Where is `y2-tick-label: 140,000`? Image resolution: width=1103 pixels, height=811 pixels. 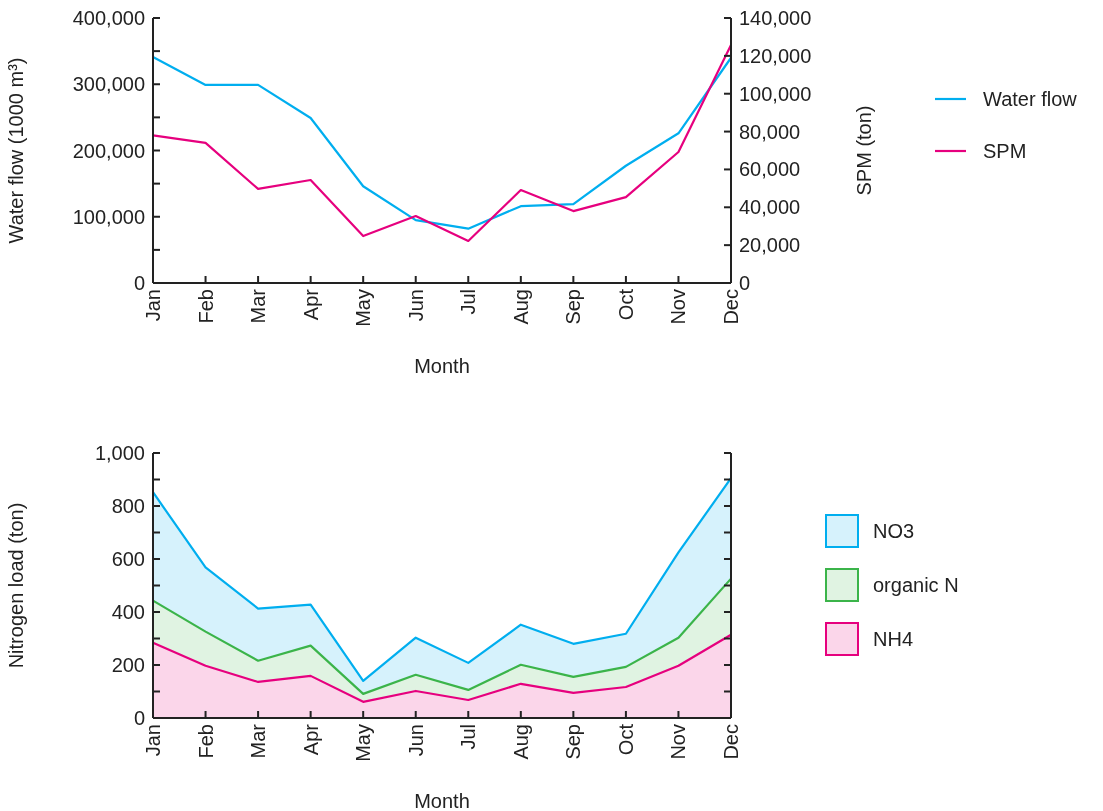
y2-tick-label: 140,000 is located at coordinates (775, 18).